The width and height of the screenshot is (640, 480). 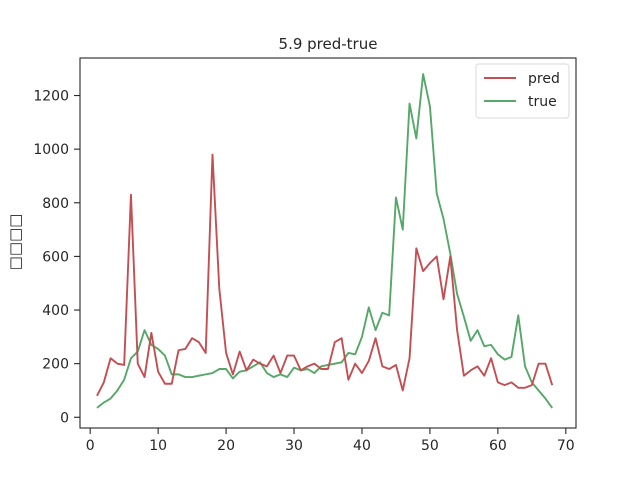 I want to click on legend-pred-label: pred, so click(x=544, y=79).